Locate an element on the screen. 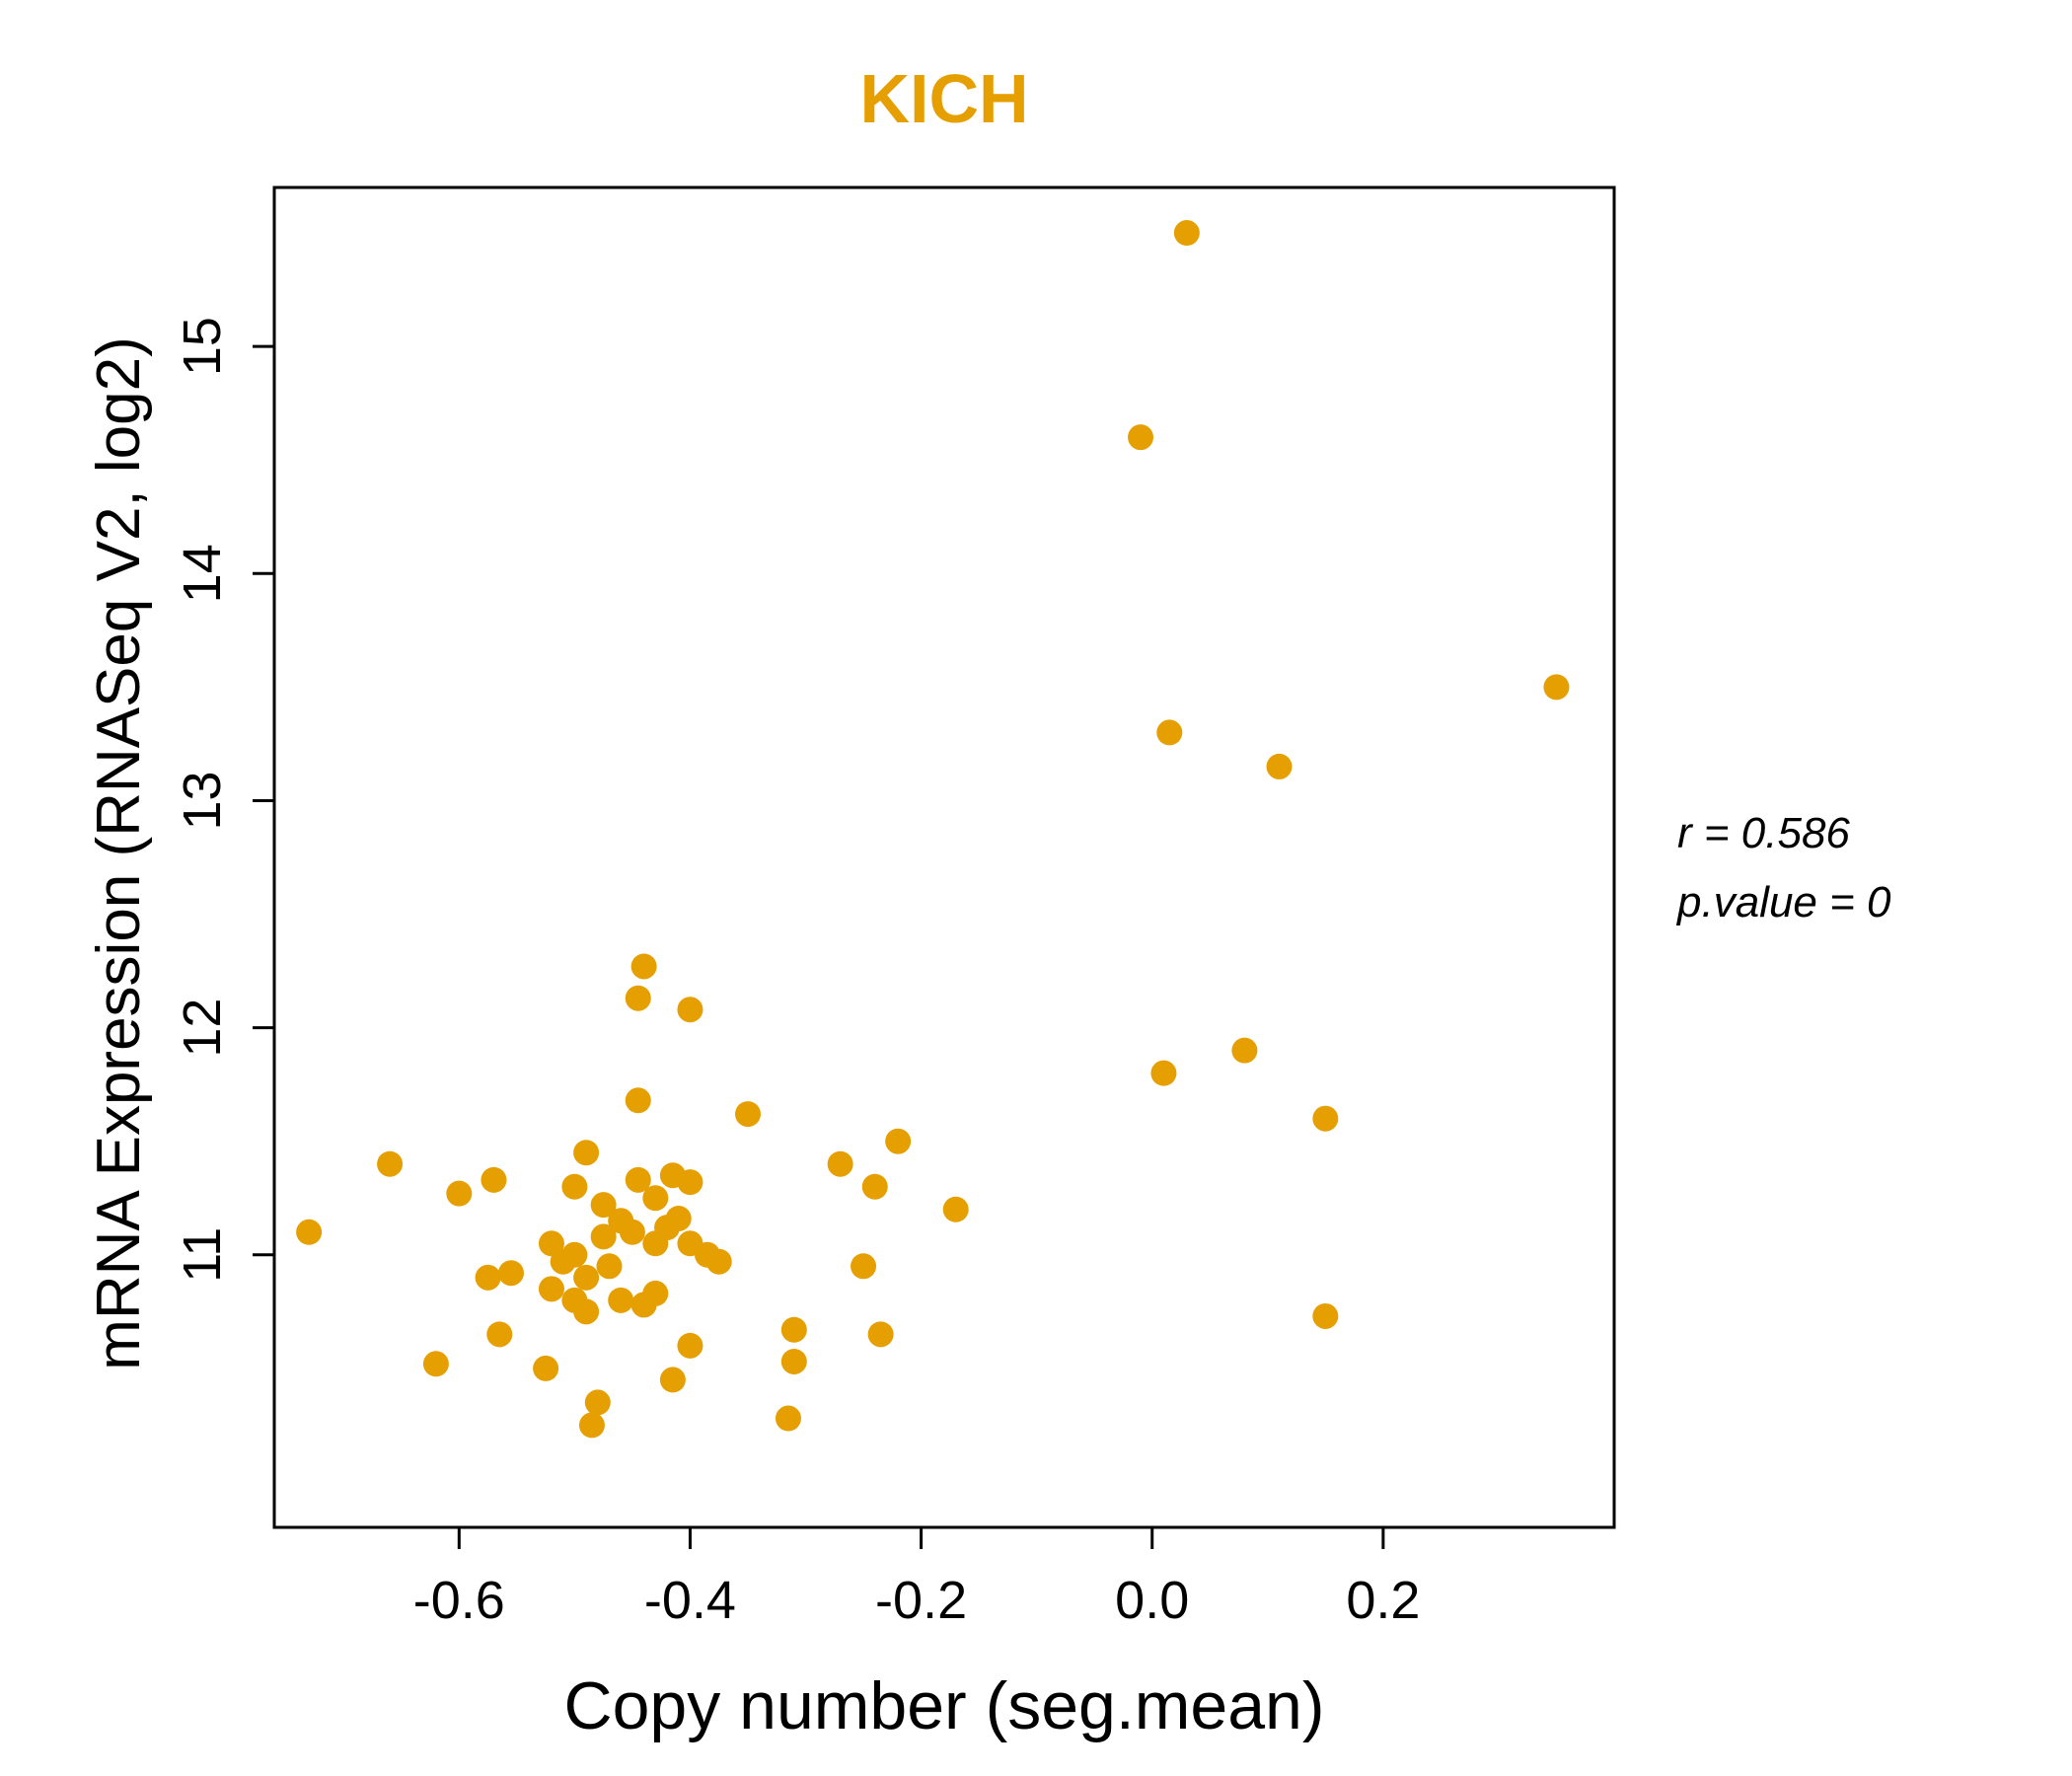  correlation-annotation: r = 0.586 p.value = 0 is located at coordinates (1784, 869).